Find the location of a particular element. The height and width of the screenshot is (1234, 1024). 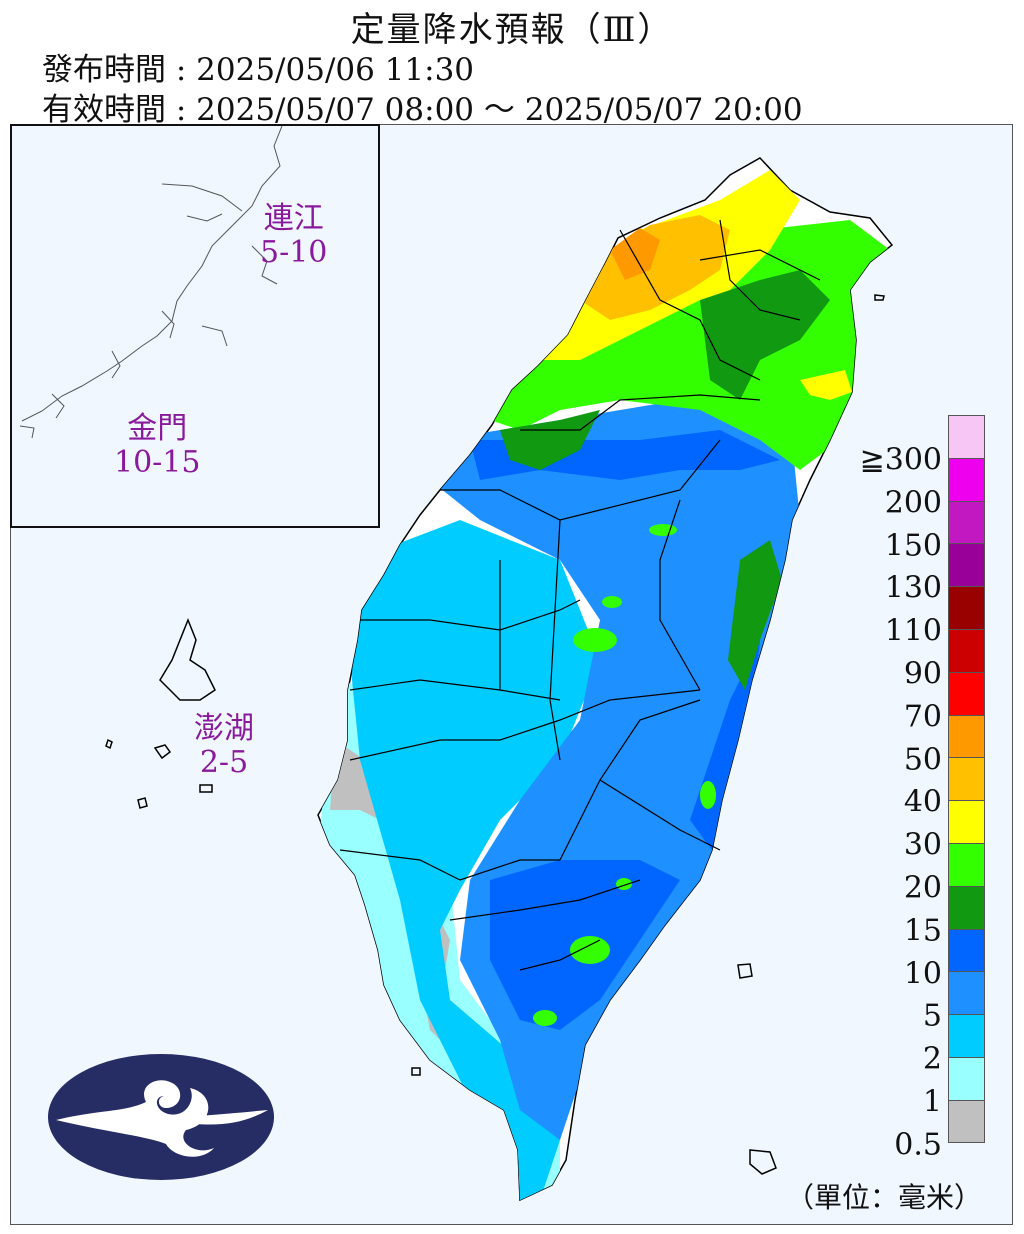

island-range: 2-5 is located at coordinates (224, 762).